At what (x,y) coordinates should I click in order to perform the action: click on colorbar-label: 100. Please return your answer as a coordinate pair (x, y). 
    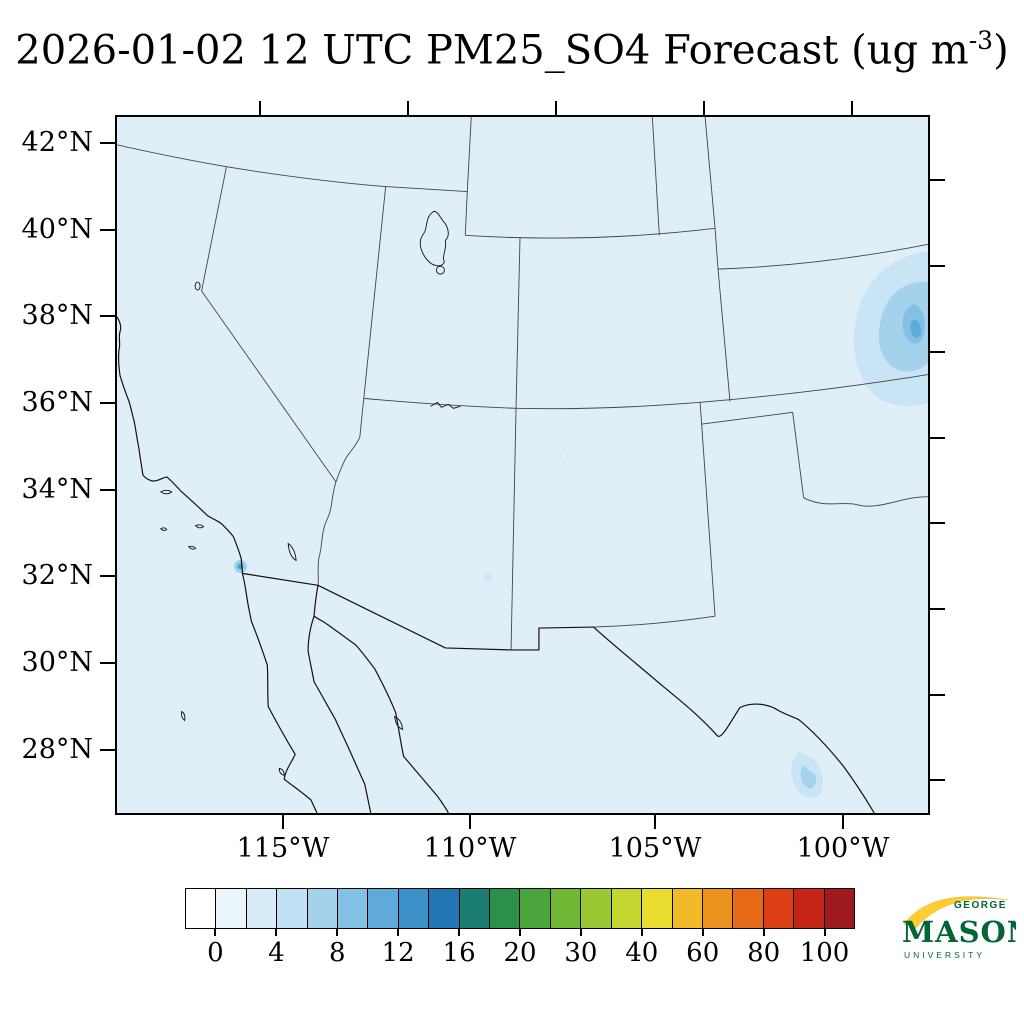
    Looking at the image, I should click on (824, 953).